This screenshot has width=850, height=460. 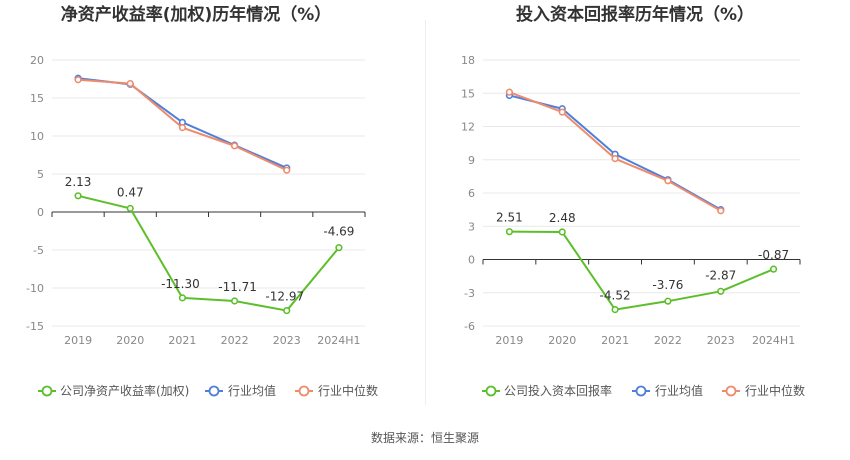 What do you see at coordinates (509, 340) in the screenshot?
I see `roic-x-tick-label: 2019` at bounding box center [509, 340].